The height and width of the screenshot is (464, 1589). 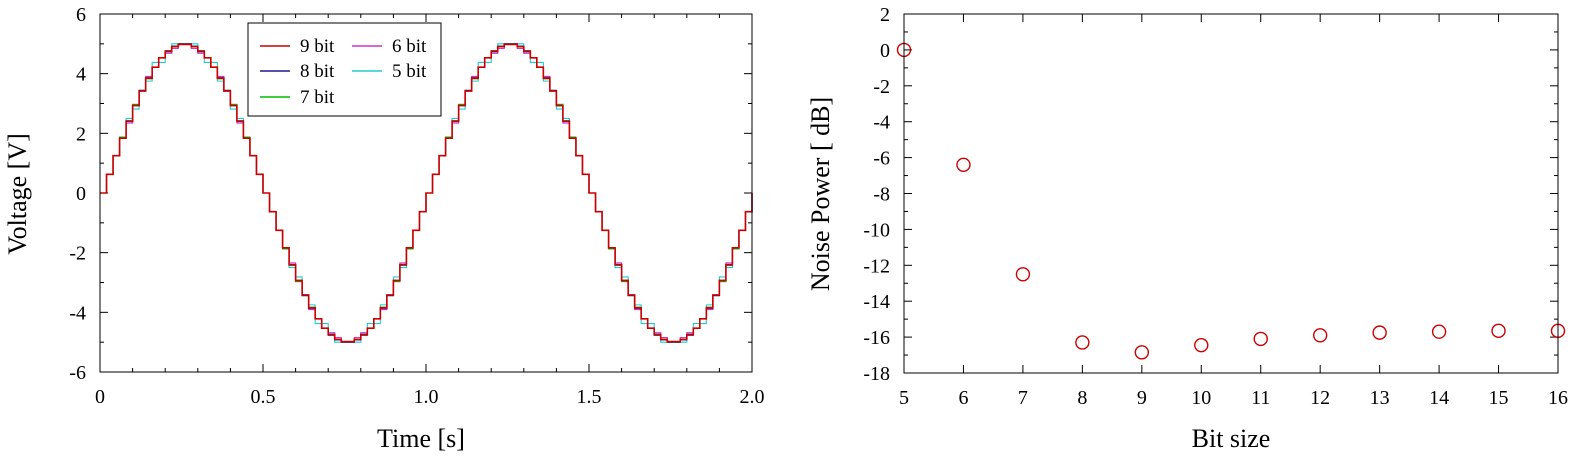 What do you see at coordinates (904, 398) in the screenshot?
I see `x-tick-label: 5` at bounding box center [904, 398].